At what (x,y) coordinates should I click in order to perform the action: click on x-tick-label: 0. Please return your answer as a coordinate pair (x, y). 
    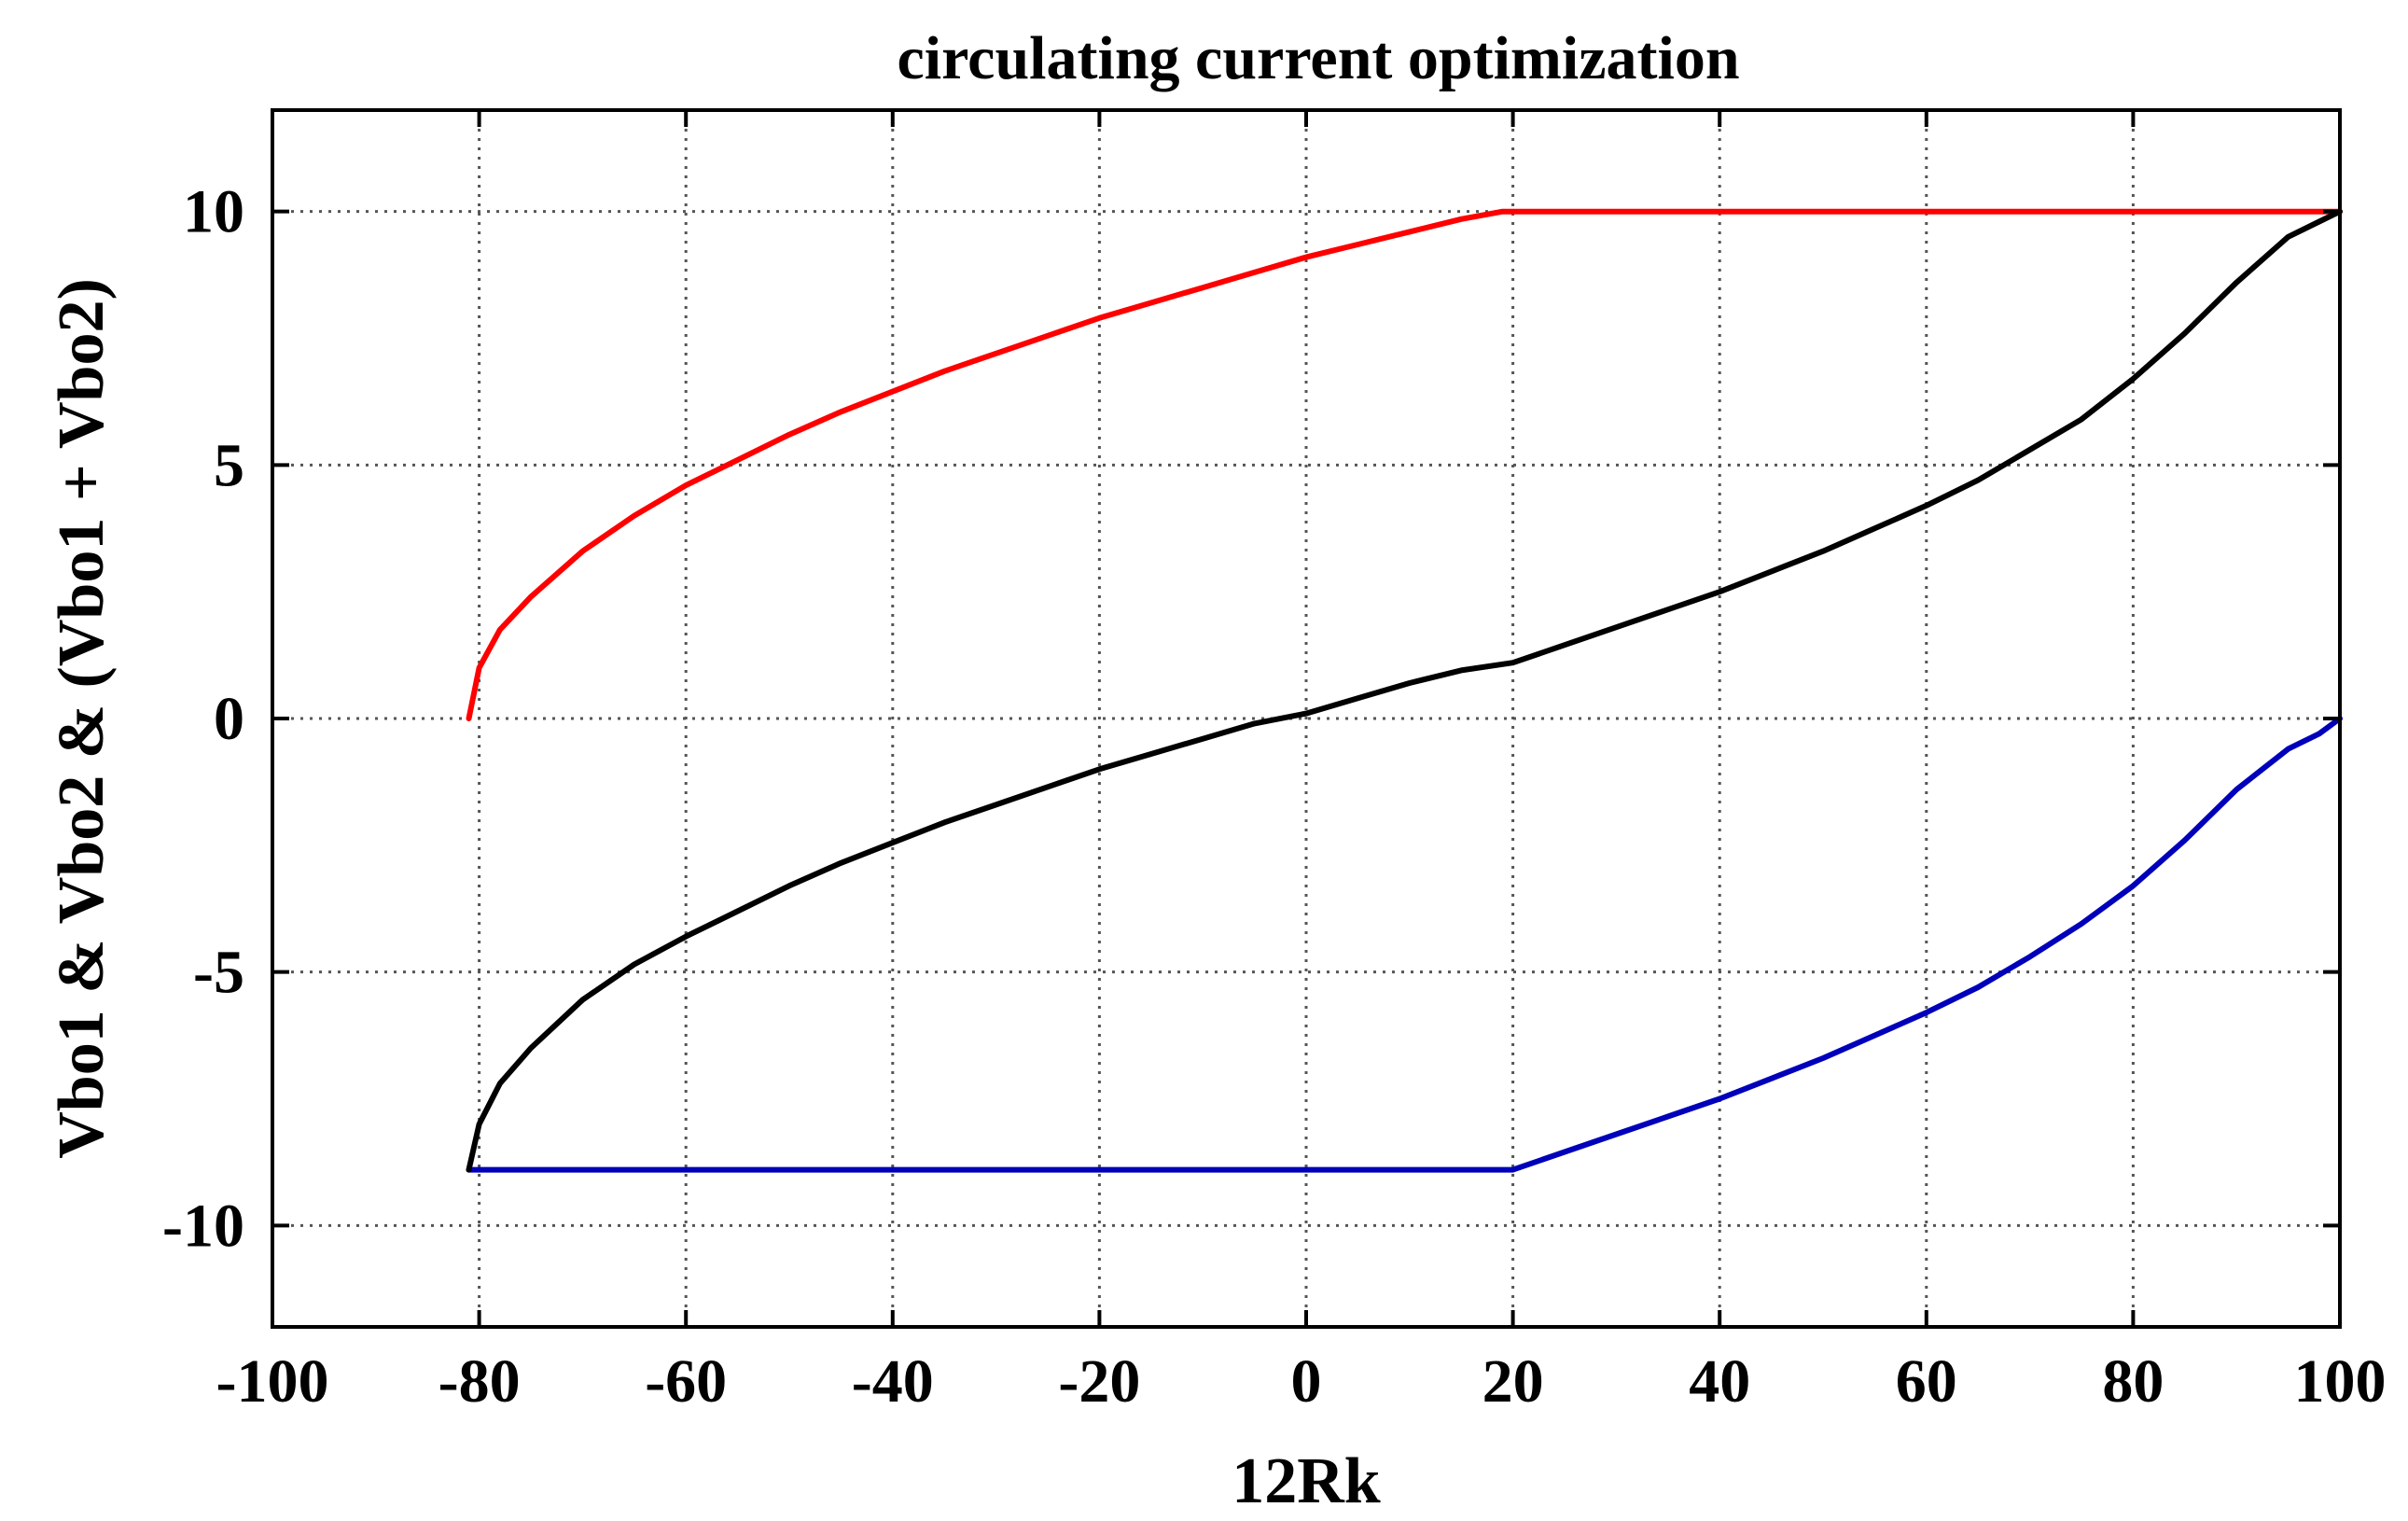
    Looking at the image, I should click on (1307, 1382).